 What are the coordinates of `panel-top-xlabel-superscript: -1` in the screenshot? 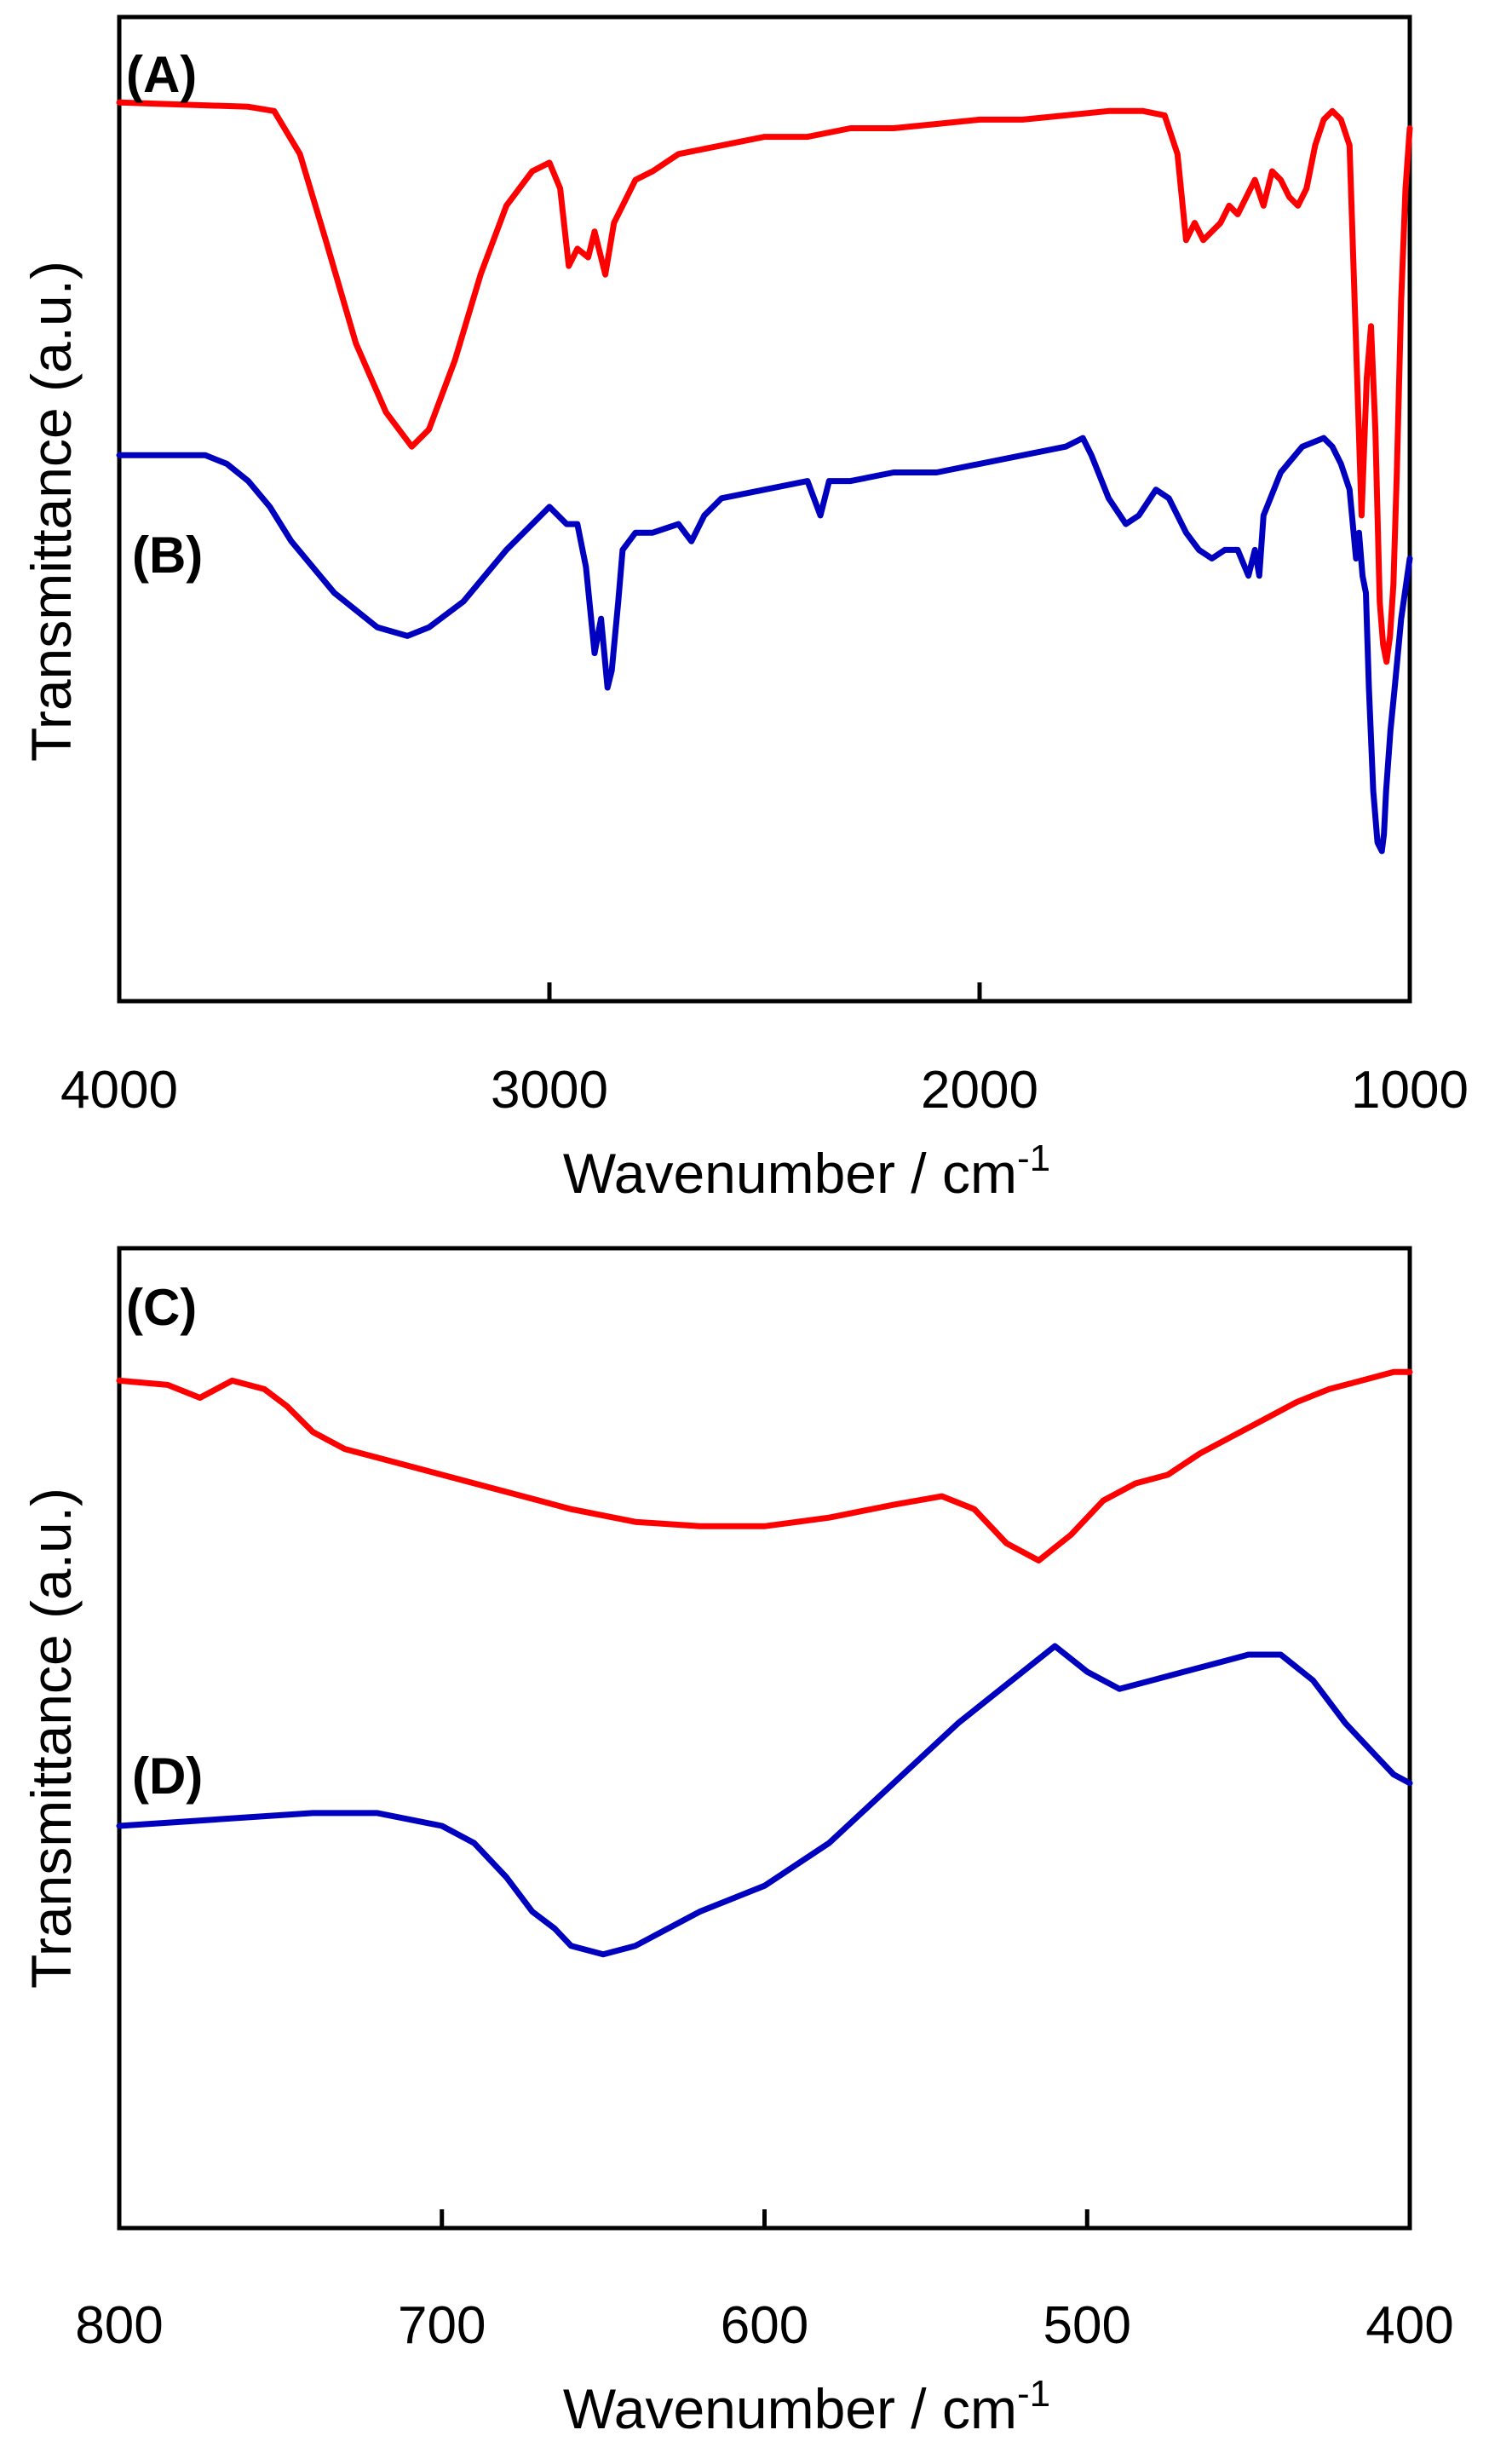 It's located at (1033, 1158).